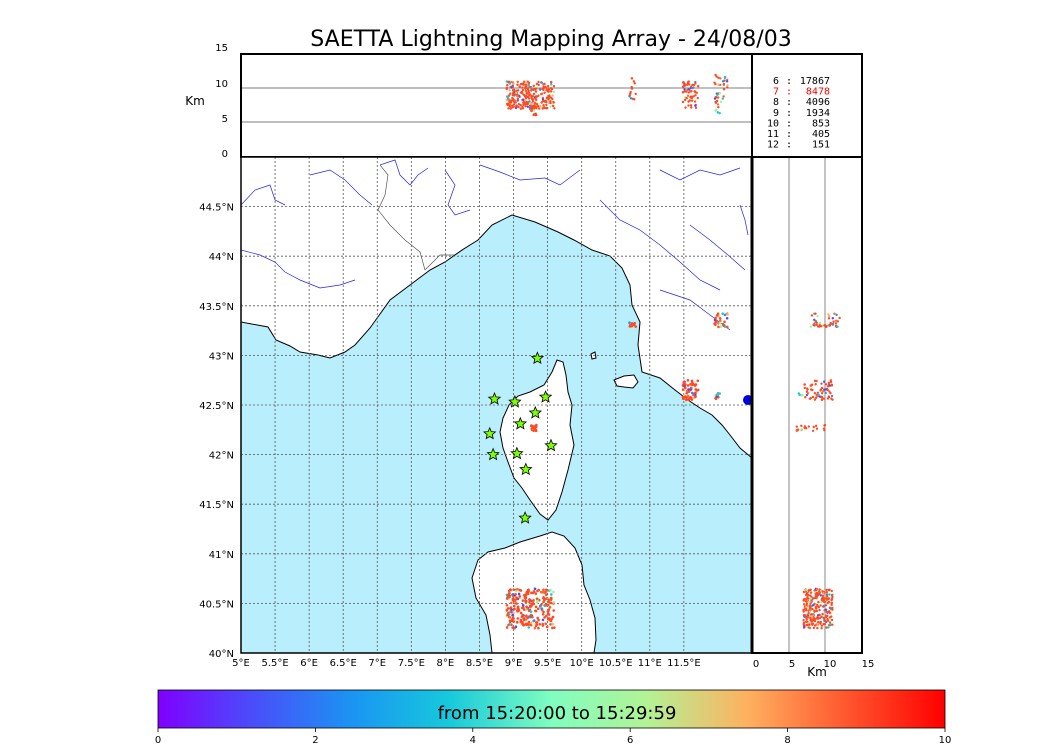  I want to click on stat-station-number: 8, so click(776, 102).